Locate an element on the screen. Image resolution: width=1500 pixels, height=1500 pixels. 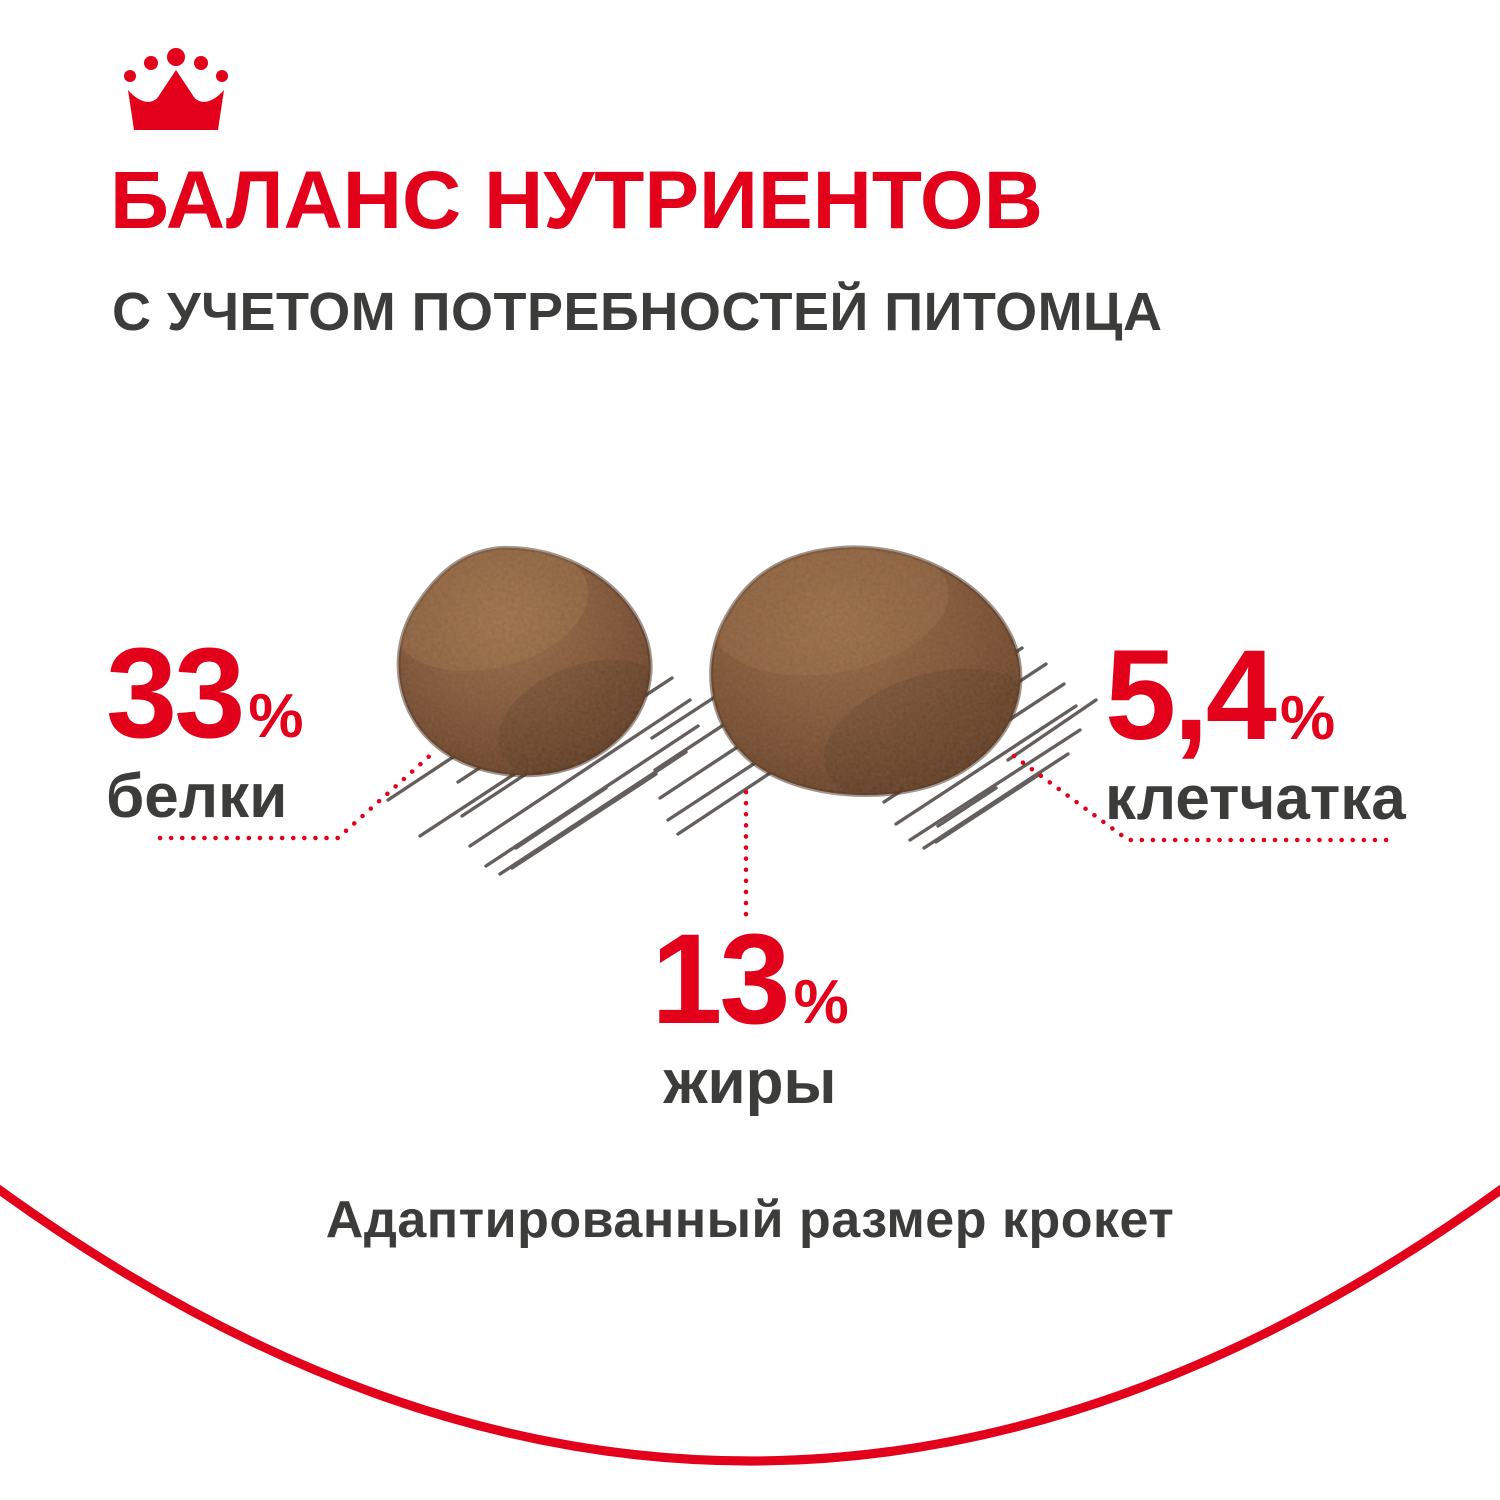
nutrient-fat: 13% жиры is located at coordinates (750, 1015).